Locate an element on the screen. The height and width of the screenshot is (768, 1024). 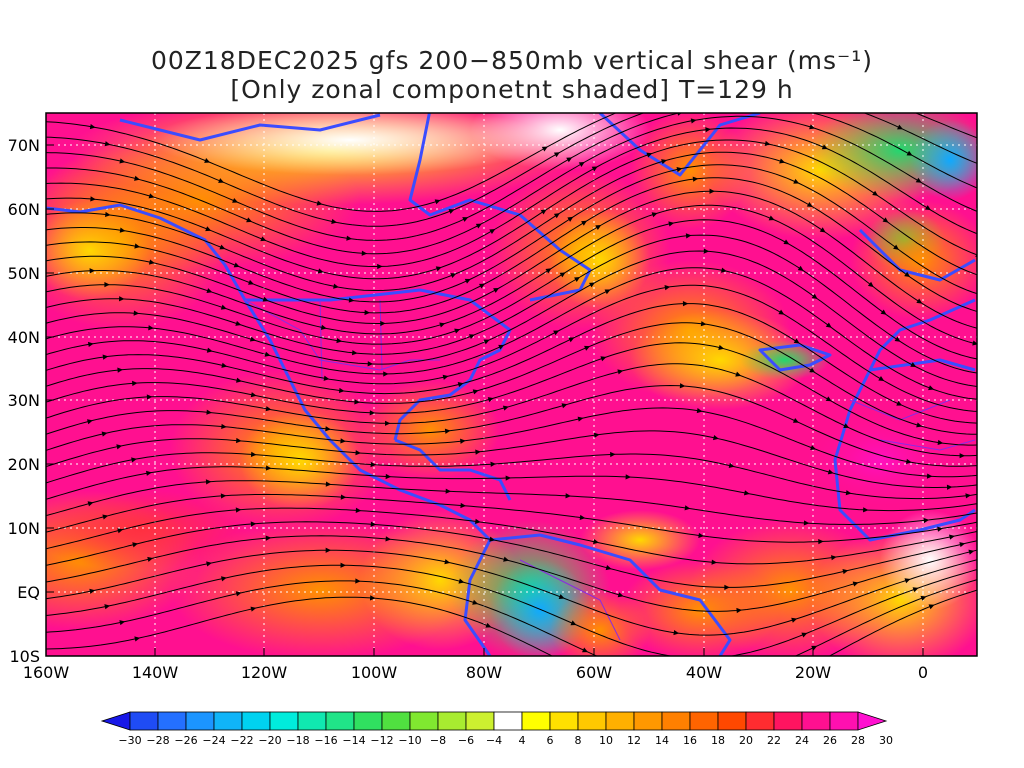
lon-label-160w: 160W is located at coordinates (46, 672).